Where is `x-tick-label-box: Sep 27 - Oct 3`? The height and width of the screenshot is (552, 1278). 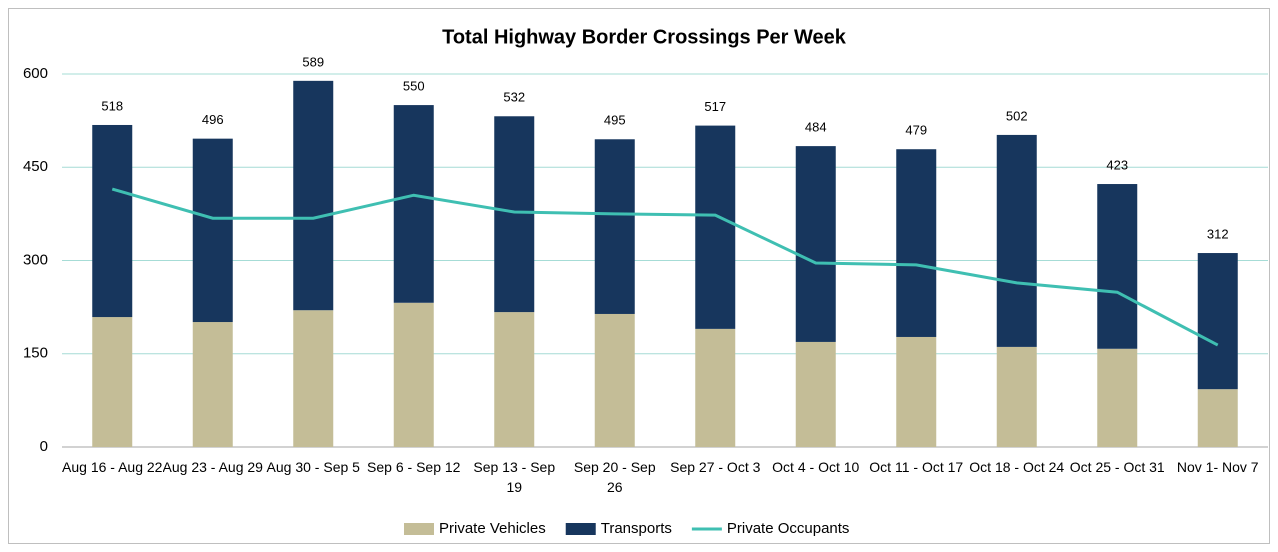
x-tick-label-box: Sep 27 - Oct 3 is located at coordinates (715, 467).